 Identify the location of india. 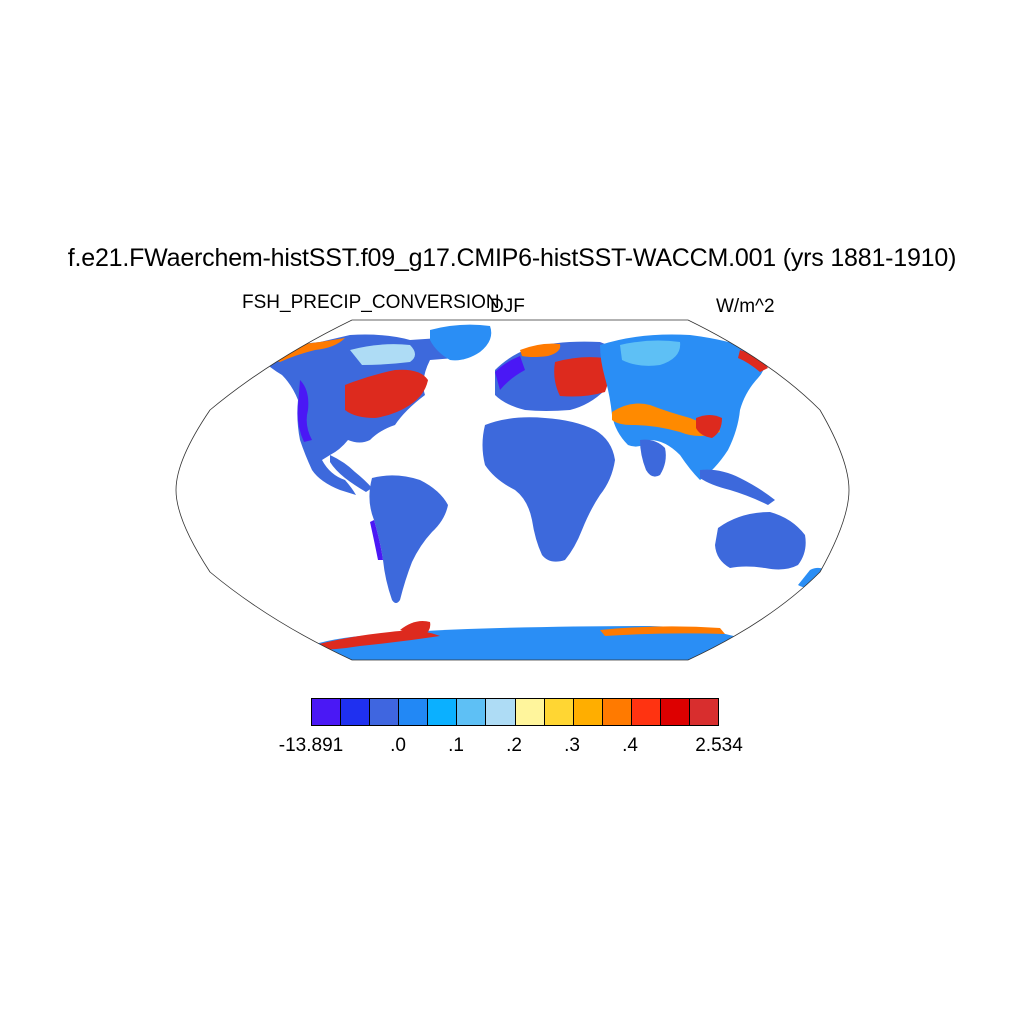
(653, 458).